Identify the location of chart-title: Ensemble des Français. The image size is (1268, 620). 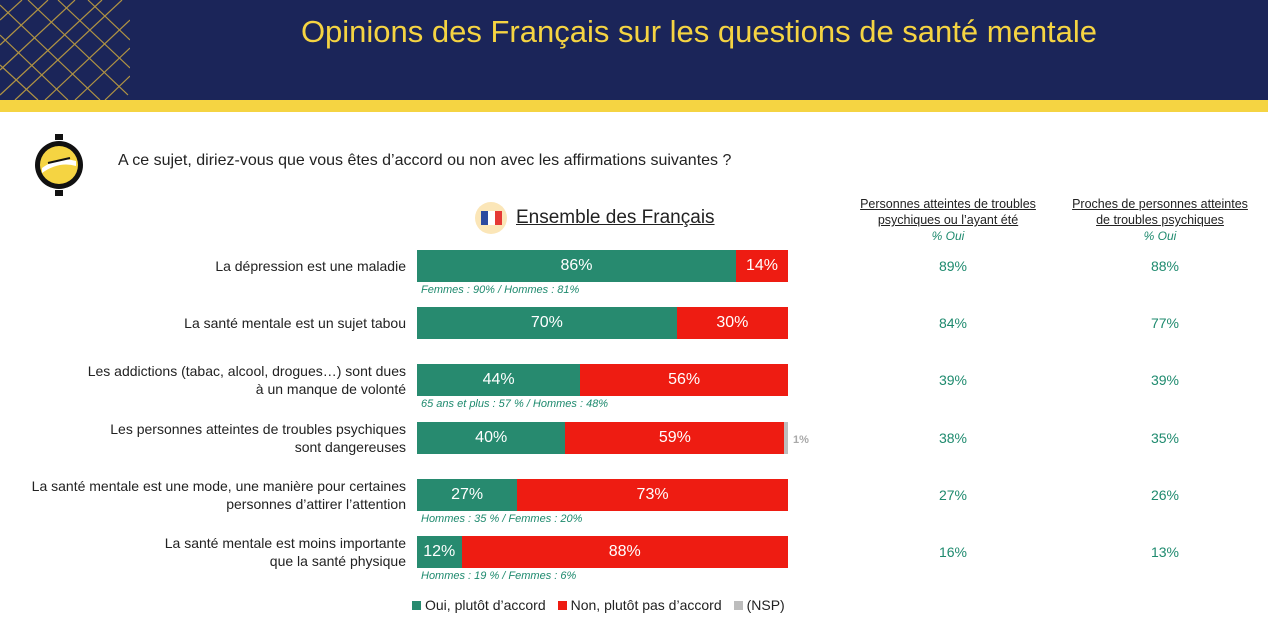
(615, 217).